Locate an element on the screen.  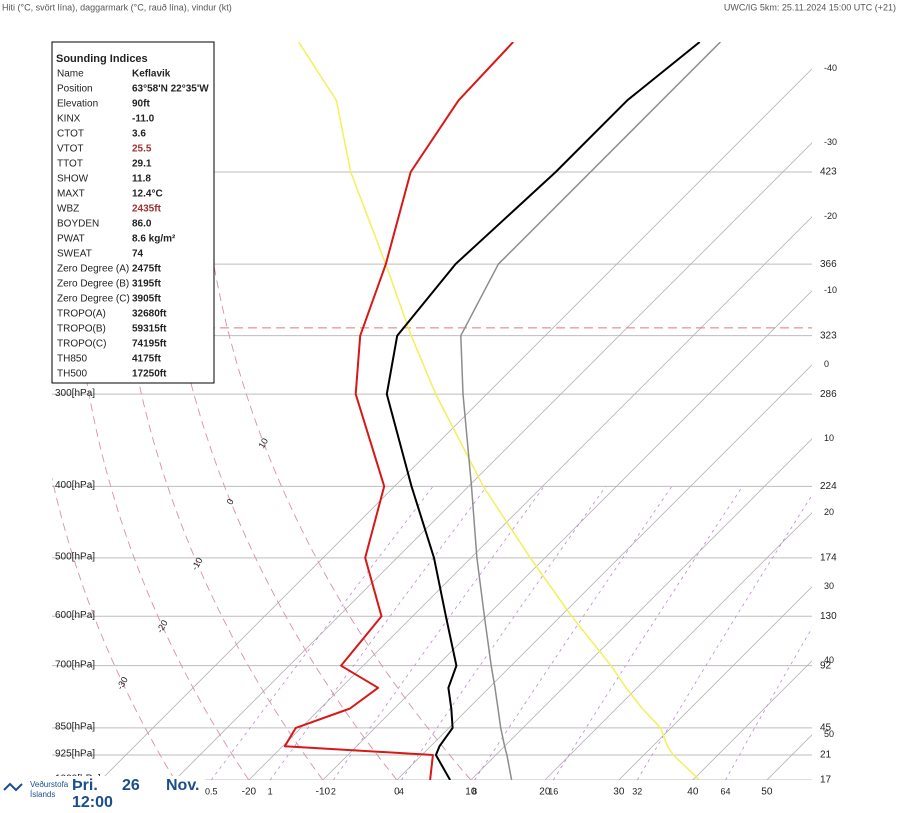
table-title: Sounding Indices is located at coordinates (102, 59).